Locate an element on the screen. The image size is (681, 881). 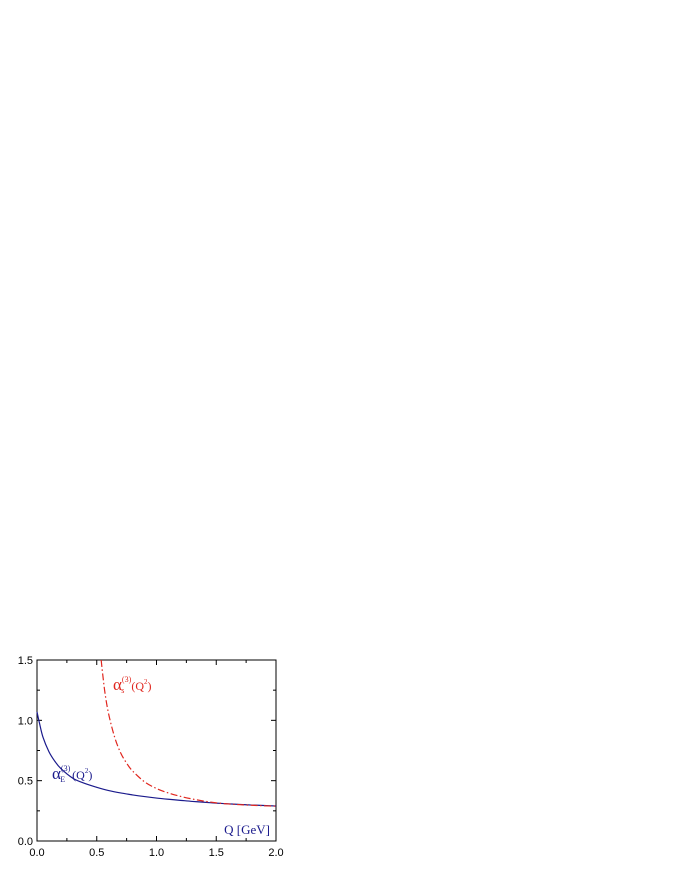
curves is located at coordinates (156, 733).